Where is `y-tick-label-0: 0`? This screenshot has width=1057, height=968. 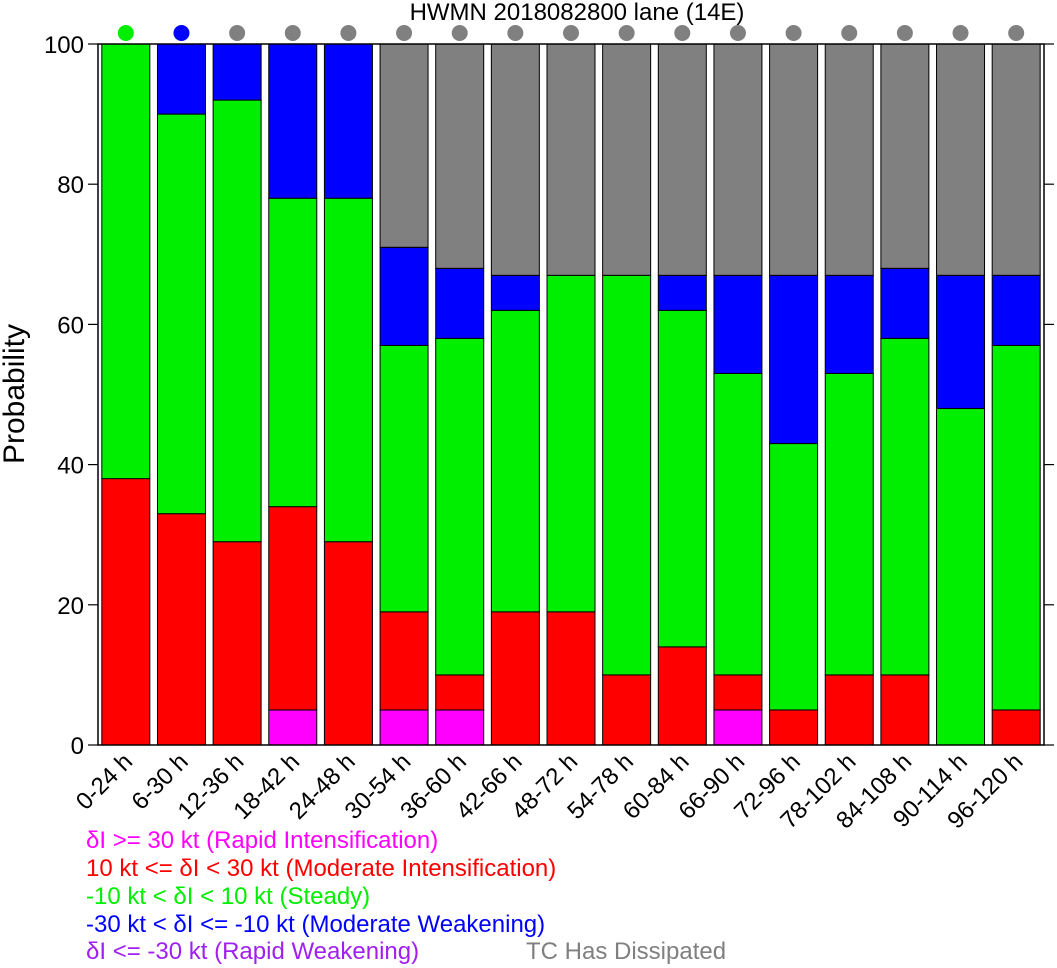 y-tick-label-0: 0 is located at coordinates (77, 746).